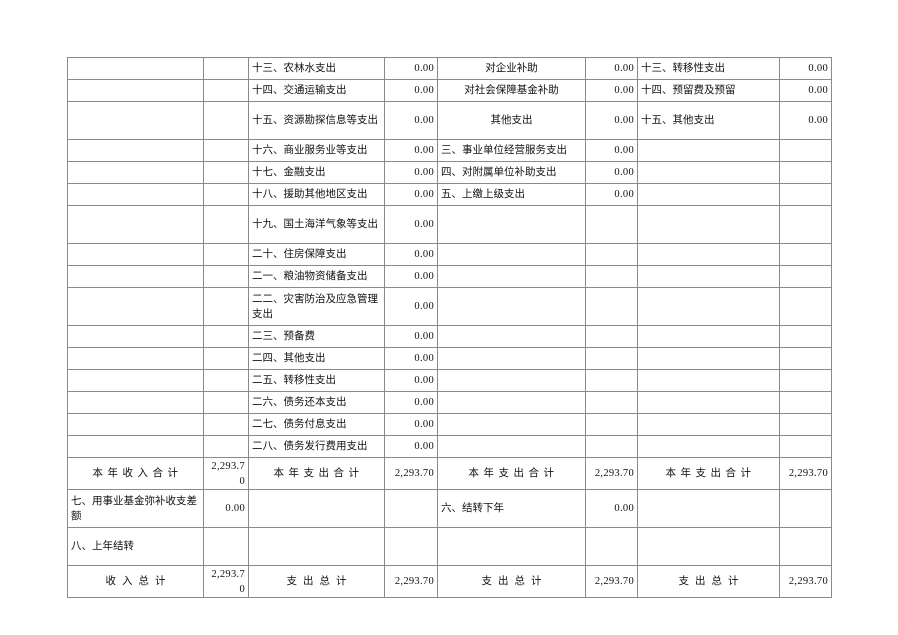  Describe the element at coordinates (611, 508) in the screenshot. I see `fund-offset-row-econ-amount: 0.00` at that location.